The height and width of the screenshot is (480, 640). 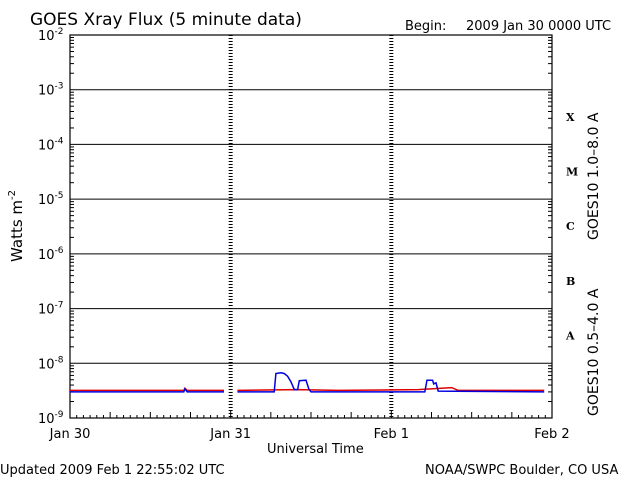 I want to click on y-tick-label: 10⁻², so click(x=51, y=35).